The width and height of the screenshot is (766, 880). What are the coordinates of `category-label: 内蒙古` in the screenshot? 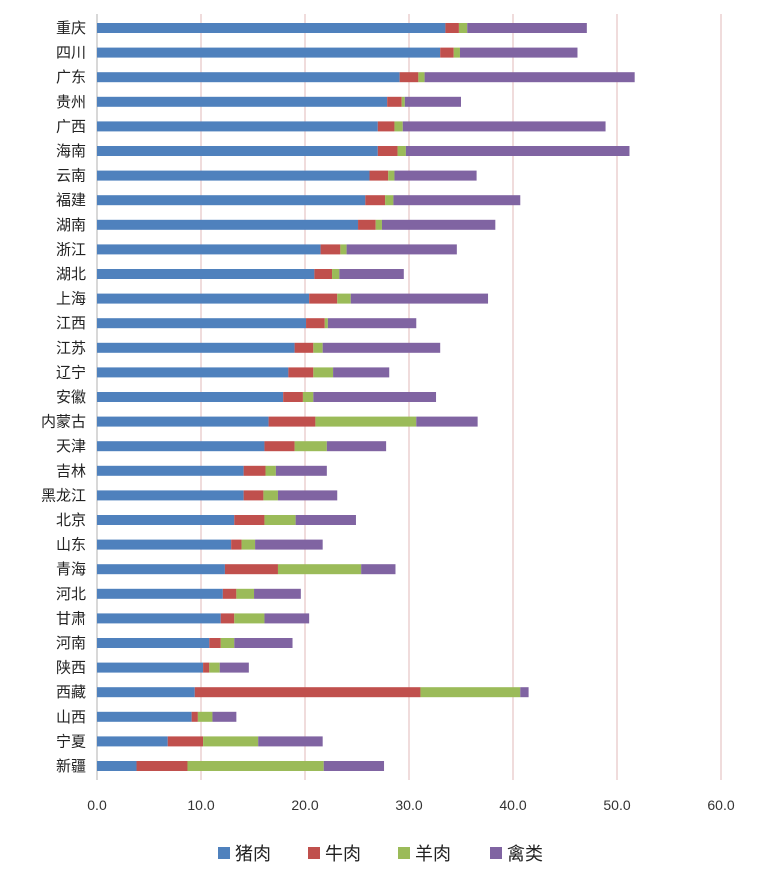 It's located at (63, 422).